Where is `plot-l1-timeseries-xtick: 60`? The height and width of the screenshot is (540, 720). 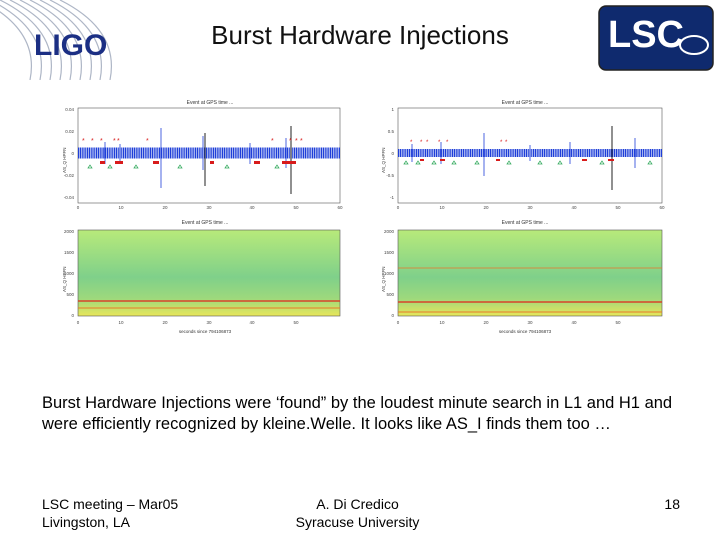
plot-l1-timeseries-xtick: 60 is located at coordinates (340, 207).